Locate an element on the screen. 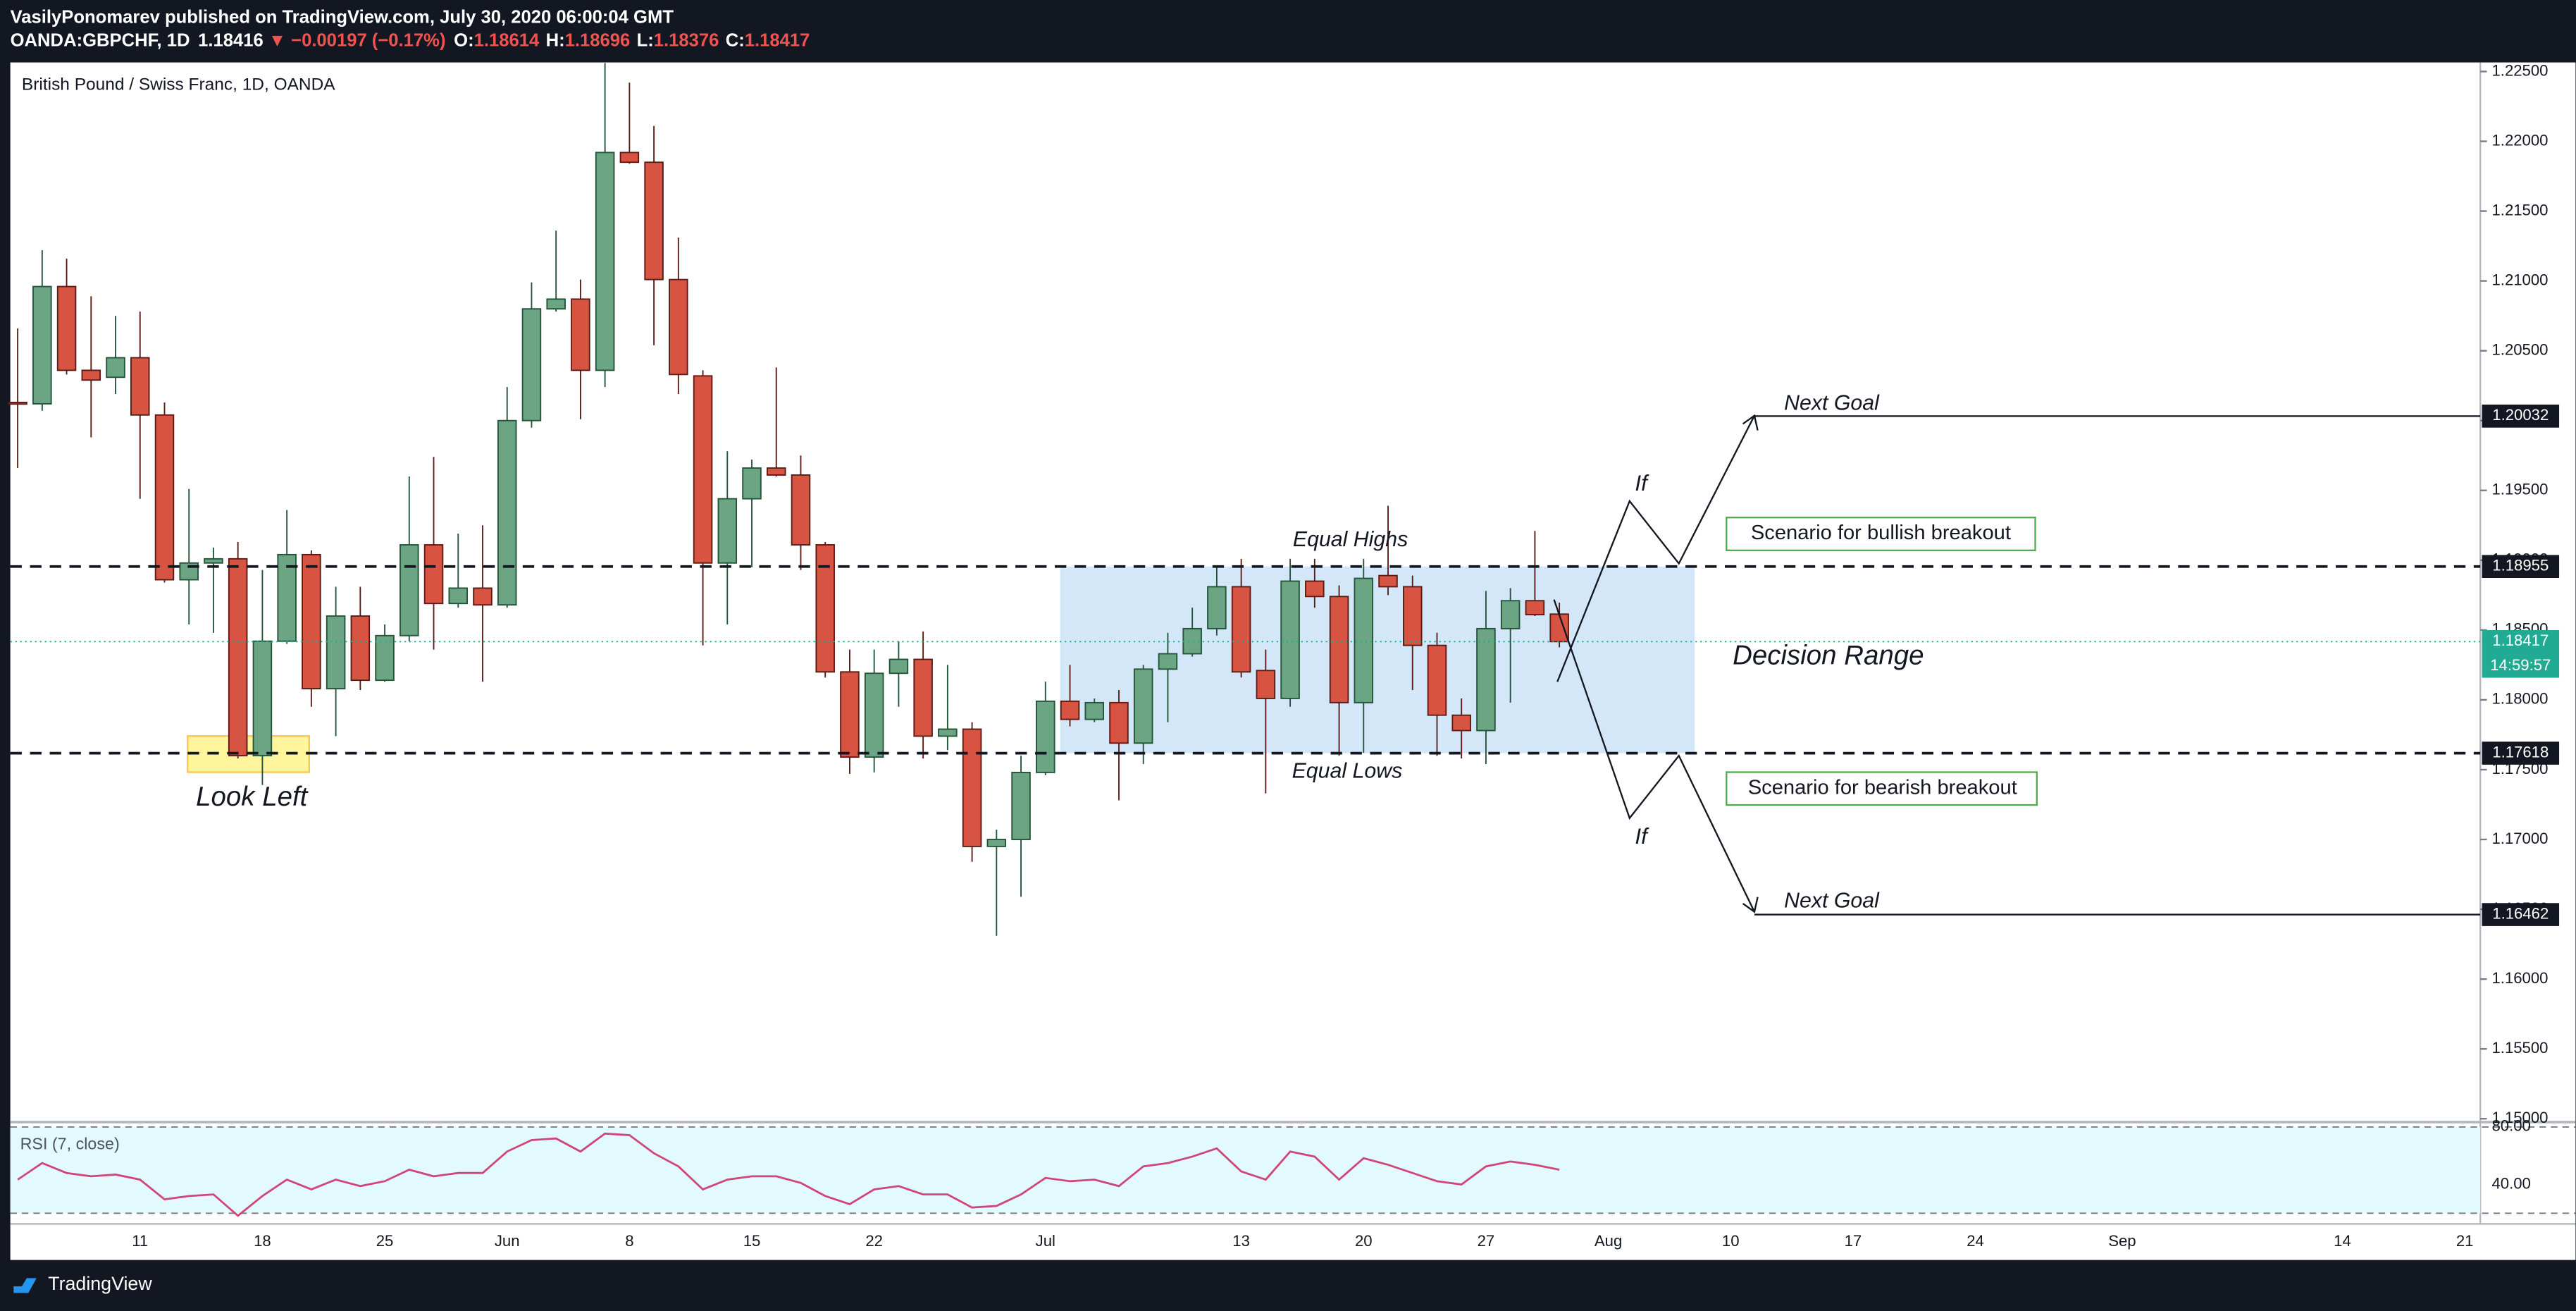 The height and width of the screenshot is (1311, 2576). y-tick-label: 1.21000 is located at coordinates (2519, 279).